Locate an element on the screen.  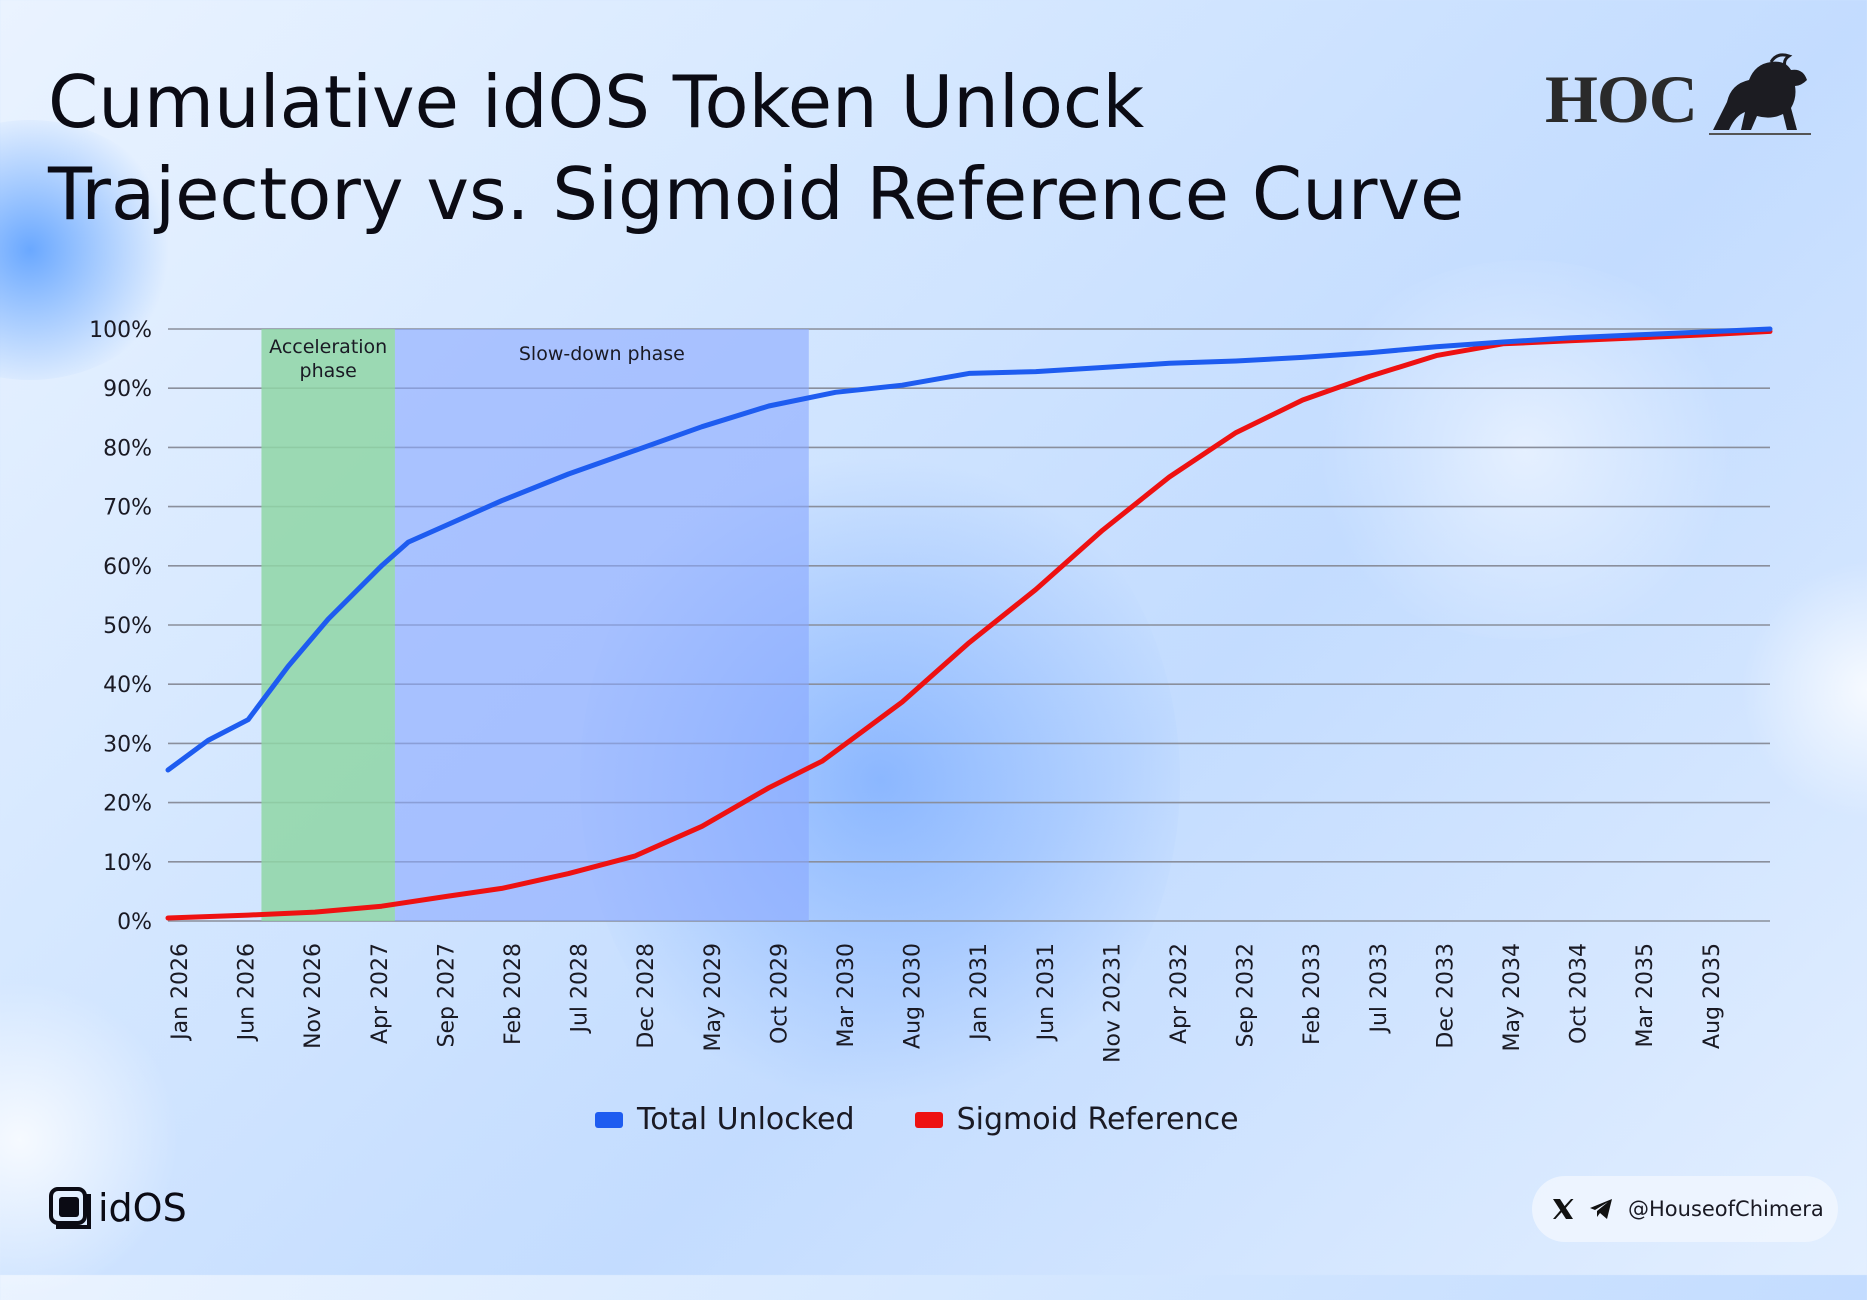
x-tick-label: Mar 2030 is located at coordinates (846, 995).